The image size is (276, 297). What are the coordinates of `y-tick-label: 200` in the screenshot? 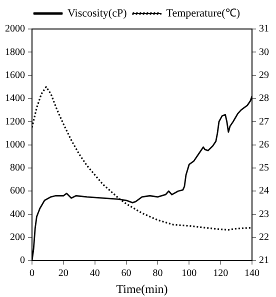 It's located at (17, 238).